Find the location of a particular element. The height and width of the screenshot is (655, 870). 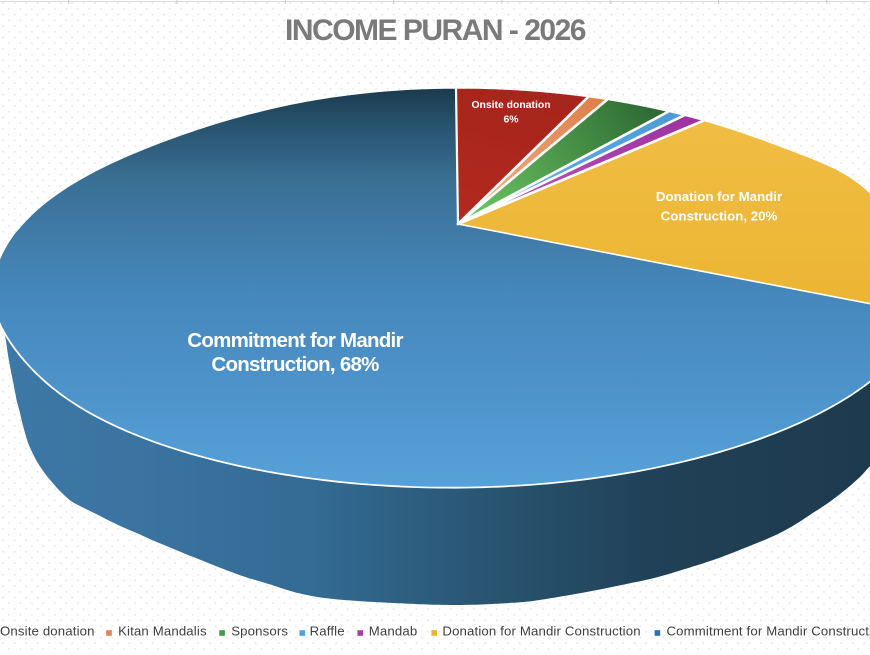

svg-text: Sponsors is located at coordinates (259, 630).